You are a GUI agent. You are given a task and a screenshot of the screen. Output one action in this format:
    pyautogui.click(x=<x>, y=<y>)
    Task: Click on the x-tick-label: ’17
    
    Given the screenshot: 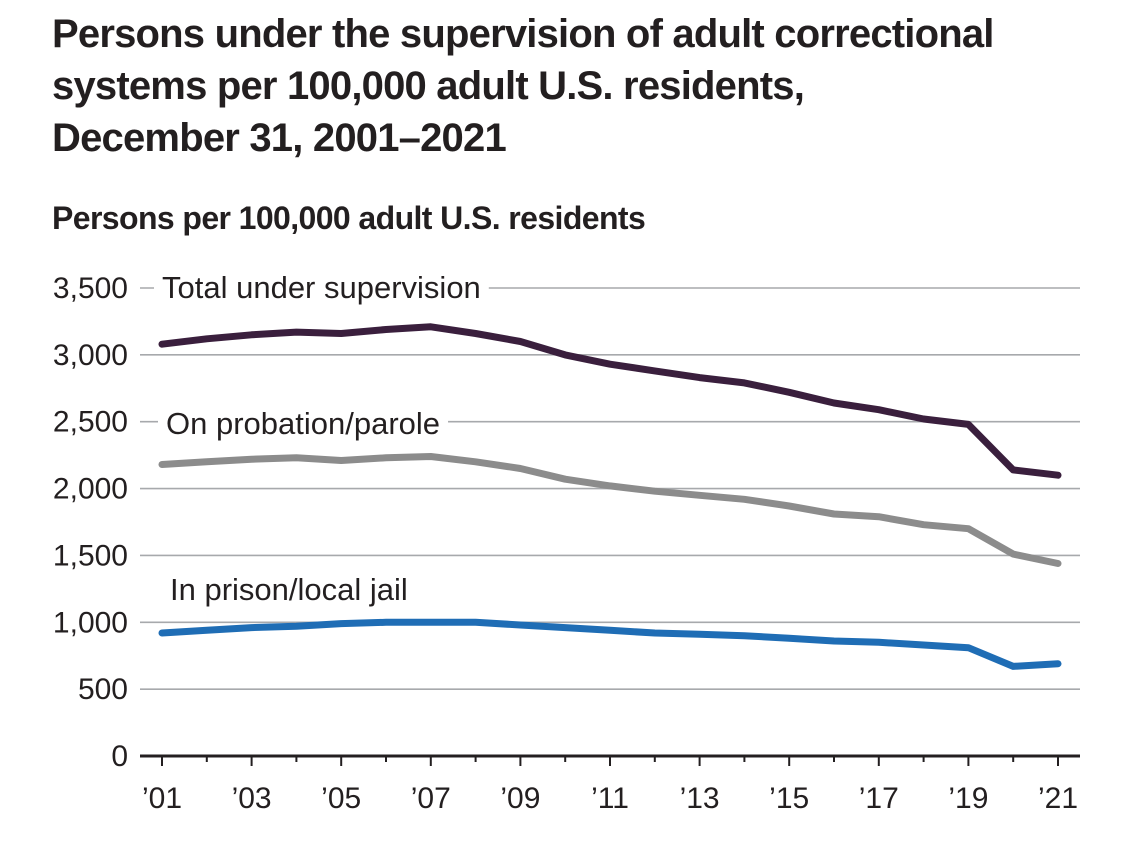 What is the action you would take?
    pyautogui.click(x=879, y=798)
    